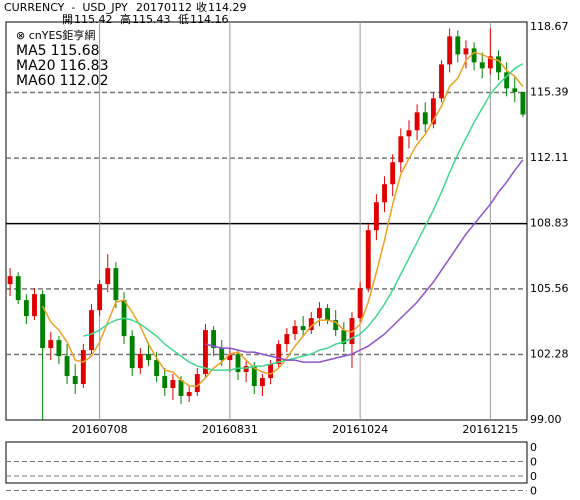 The image size is (580, 500). Describe the element at coordinates (183, 19) in the screenshot. I see `low-label: 低` at that location.